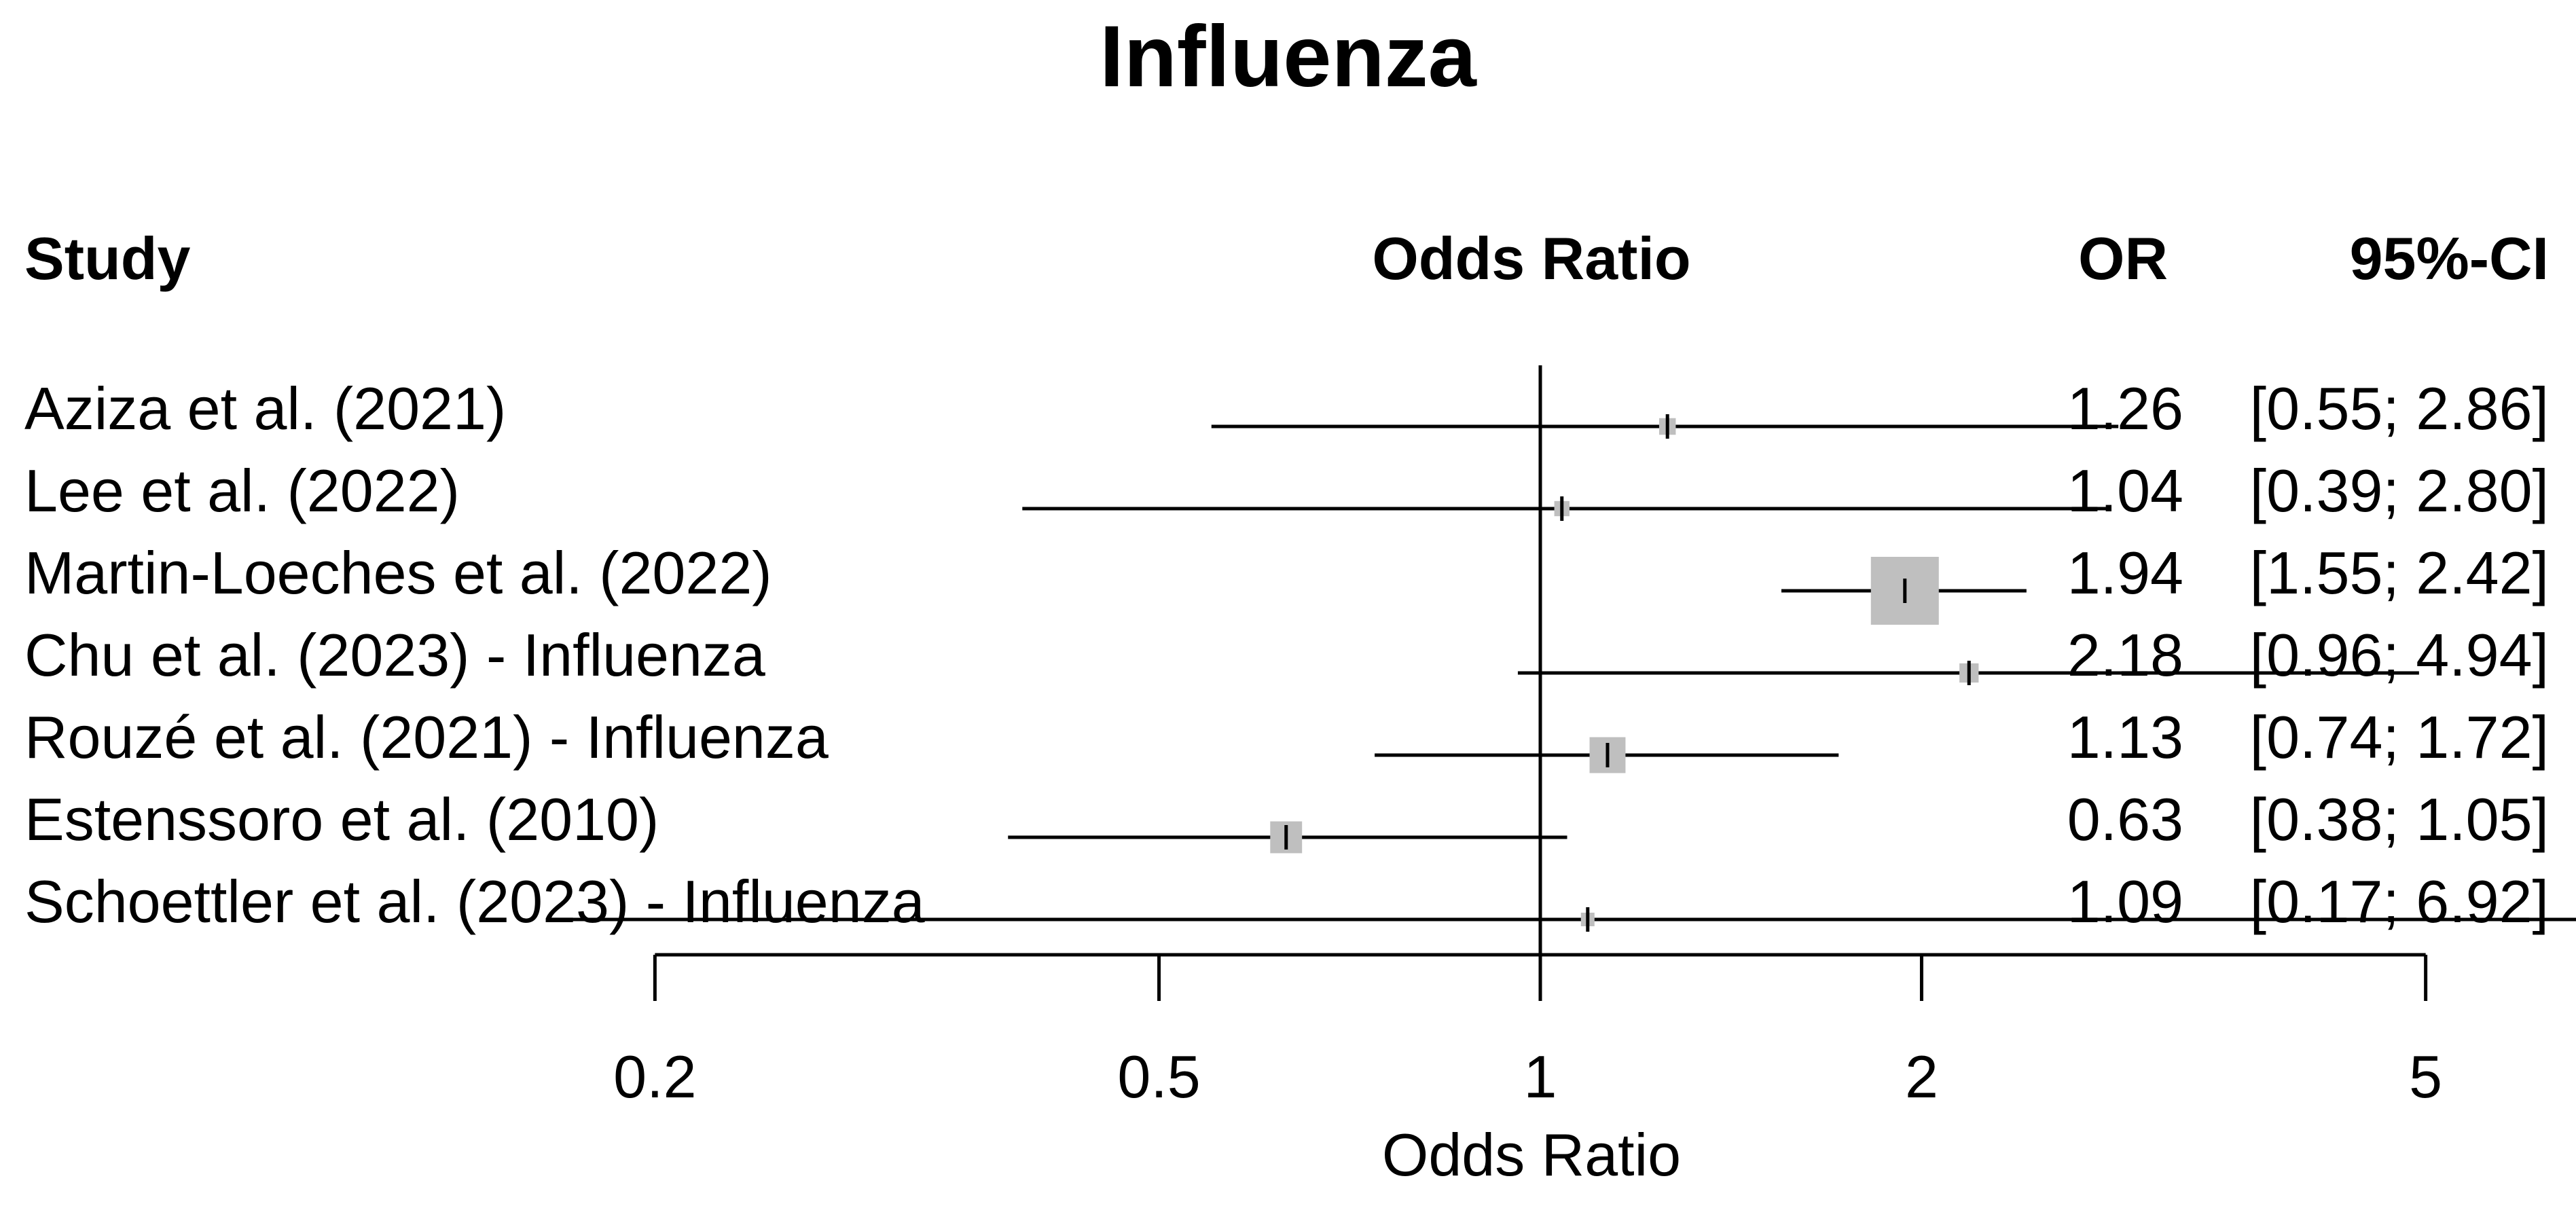 The height and width of the screenshot is (1223, 2576). Describe the element at coordinates (1540, 1076) in the screenshot. I see `x-tick-label: 1` at that location.